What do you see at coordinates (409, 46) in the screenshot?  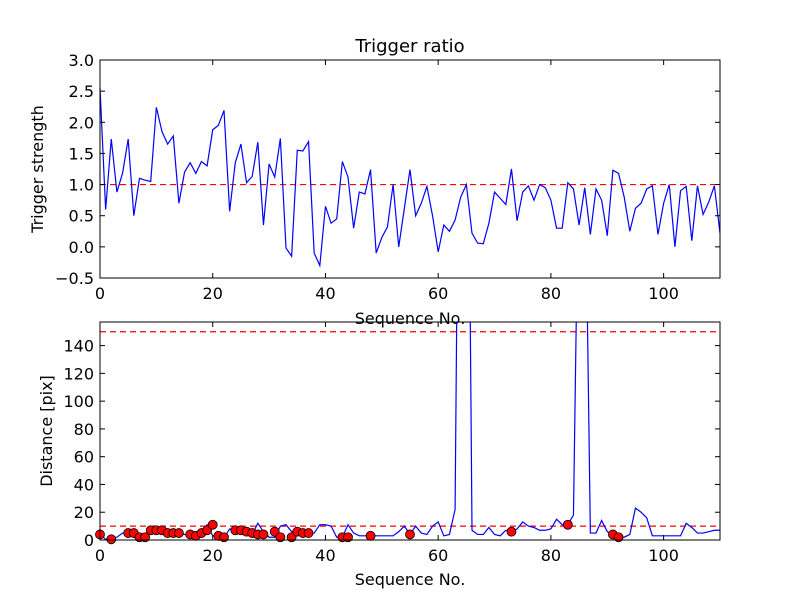 I see `top-chart-title: Trigger ratio` at bounding box center [409, 46].